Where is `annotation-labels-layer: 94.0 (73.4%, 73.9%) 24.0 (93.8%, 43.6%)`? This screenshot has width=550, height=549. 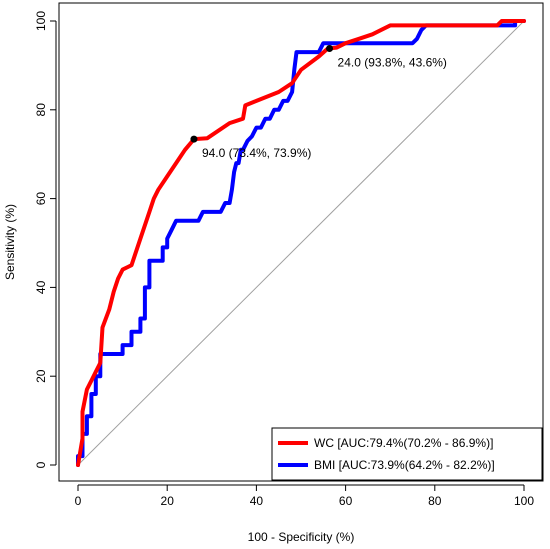
annotation-labels-layer: 94.0 (73.4%, 73.9%) 24.0 (93.8%, 43.6%) is located at coordinates (324, 108).